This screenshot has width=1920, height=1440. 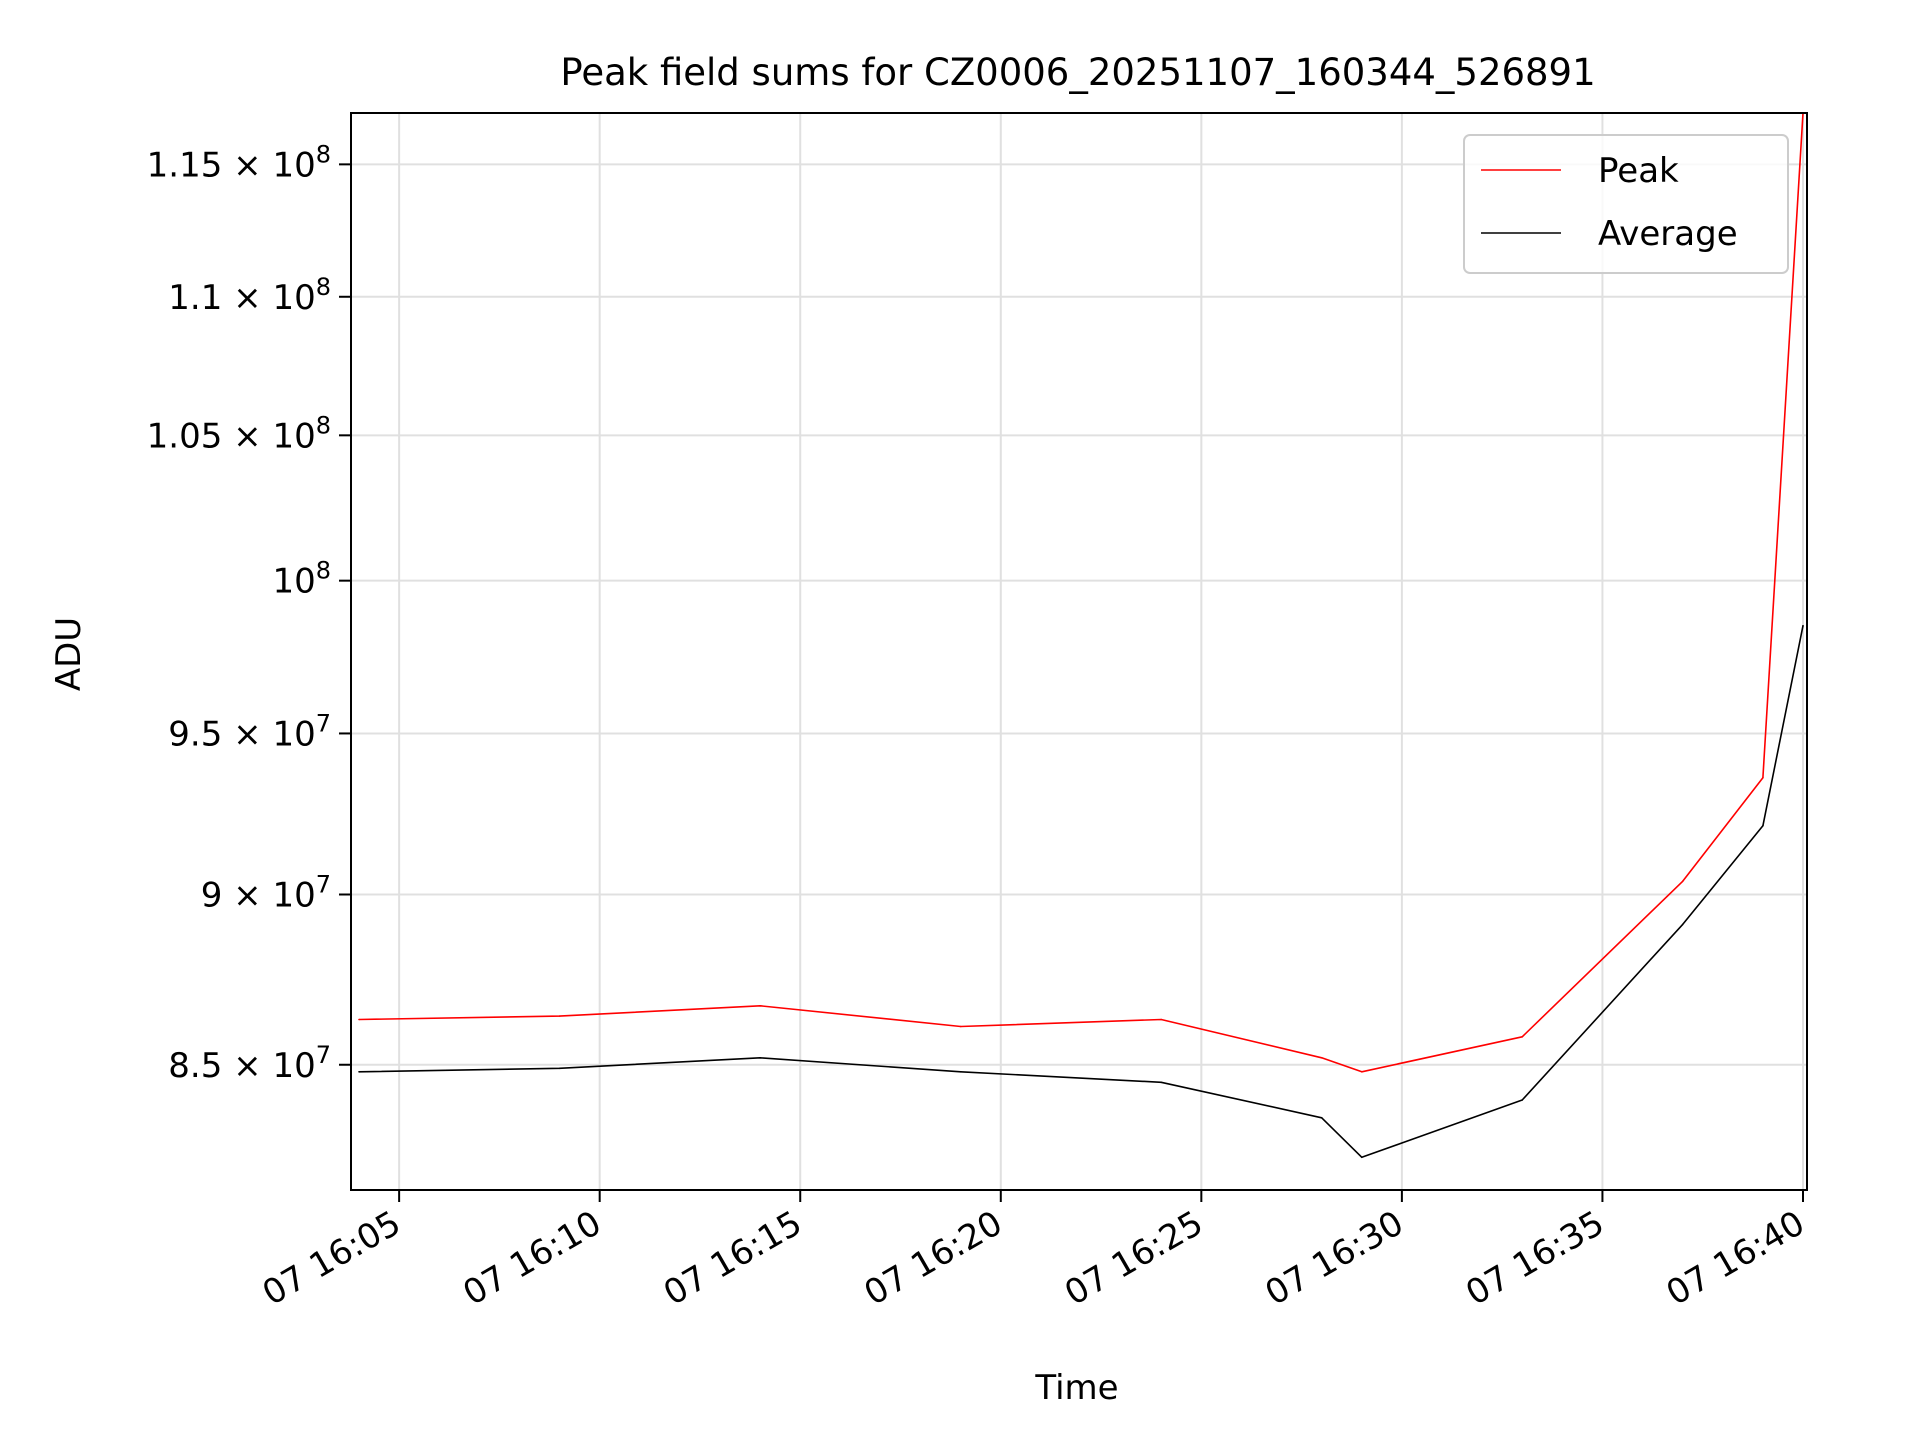 What do you see at coordinates (239, 433) in the screenshot?
I see `y-tick-label: 1.05 × 108` at bounding box center [239, 433].